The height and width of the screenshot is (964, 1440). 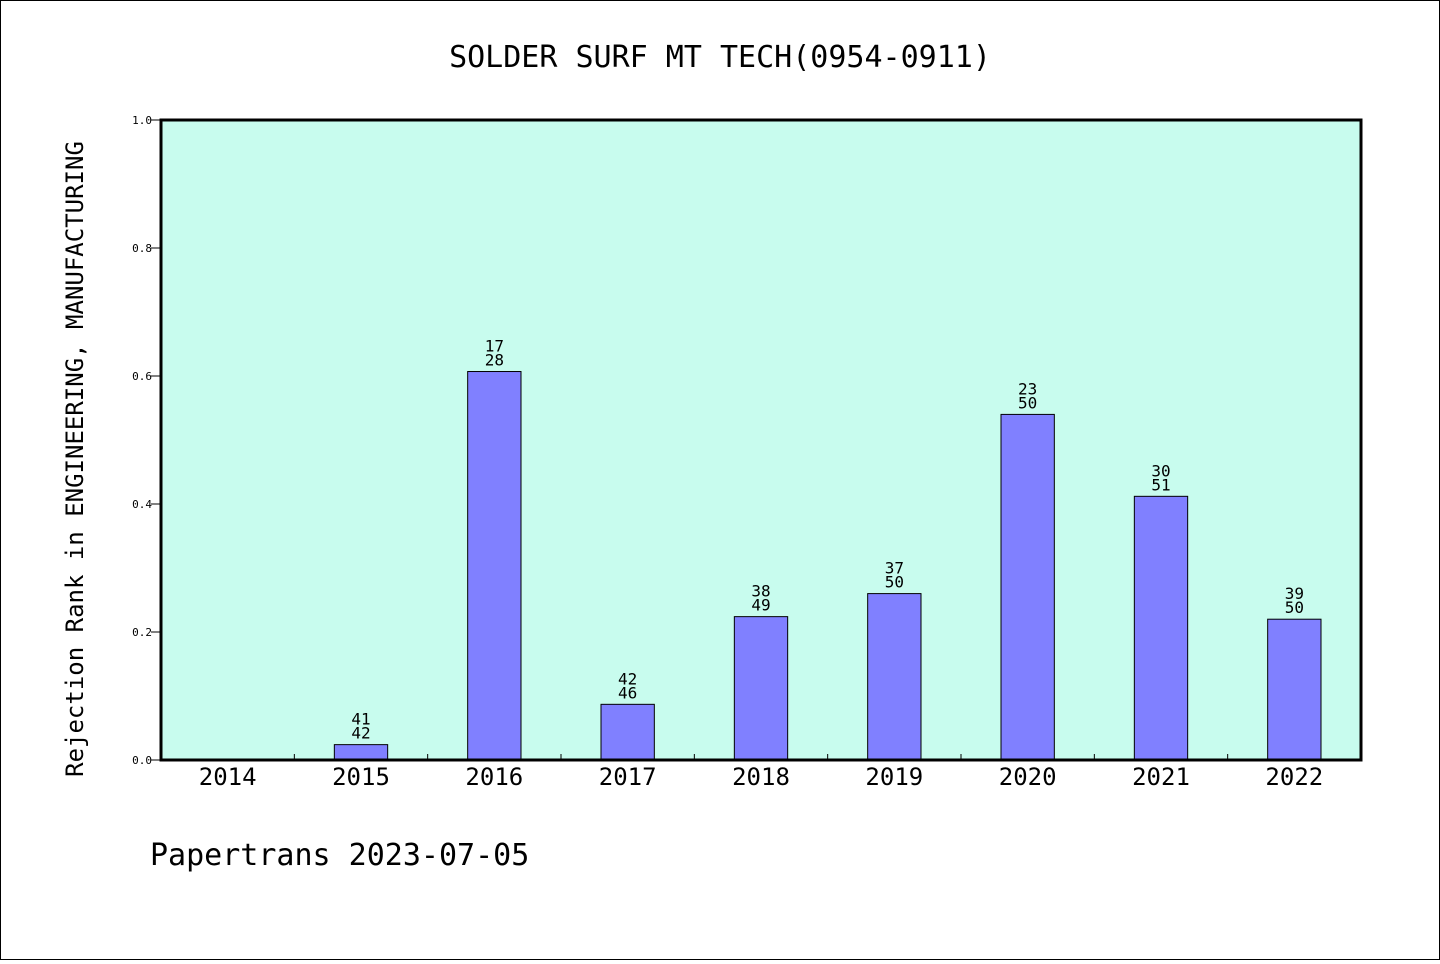 I want to click on bar-2016, so click(x=494, y=566).